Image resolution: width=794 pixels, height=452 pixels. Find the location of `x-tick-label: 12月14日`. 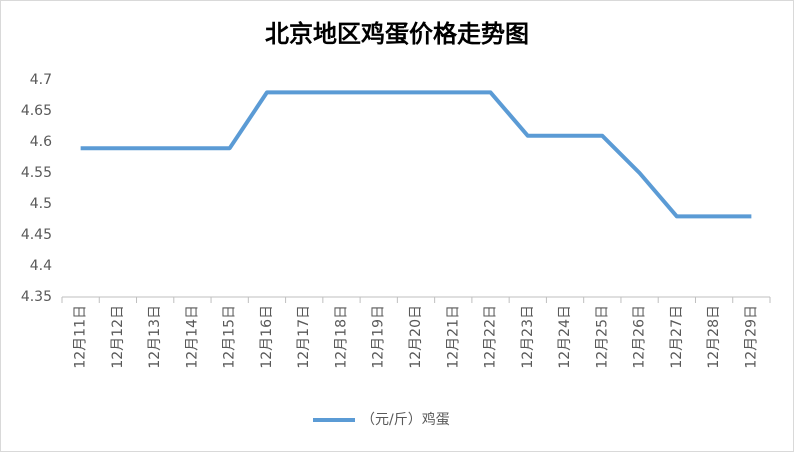

x-tick-label: 12月14日 is located at coordinates (192, 337).